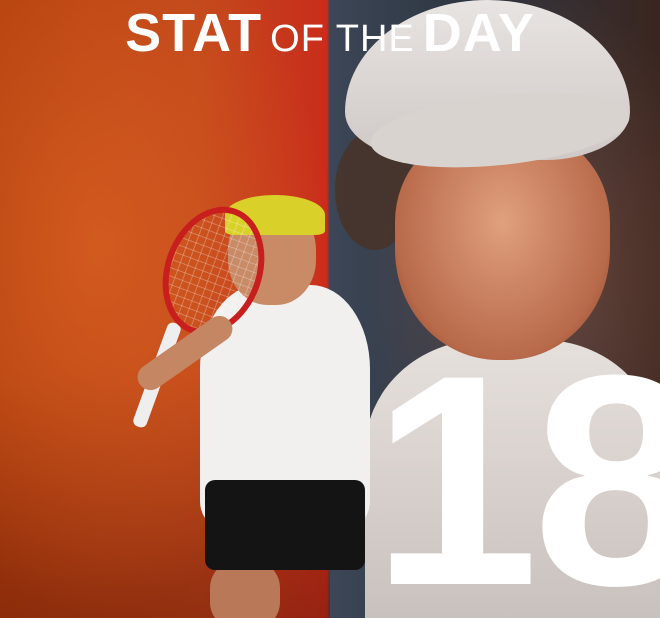 This screenshot has width=660, height=618. I want to click on poster-title: STAT OF THE DAY, so click(330, 33).